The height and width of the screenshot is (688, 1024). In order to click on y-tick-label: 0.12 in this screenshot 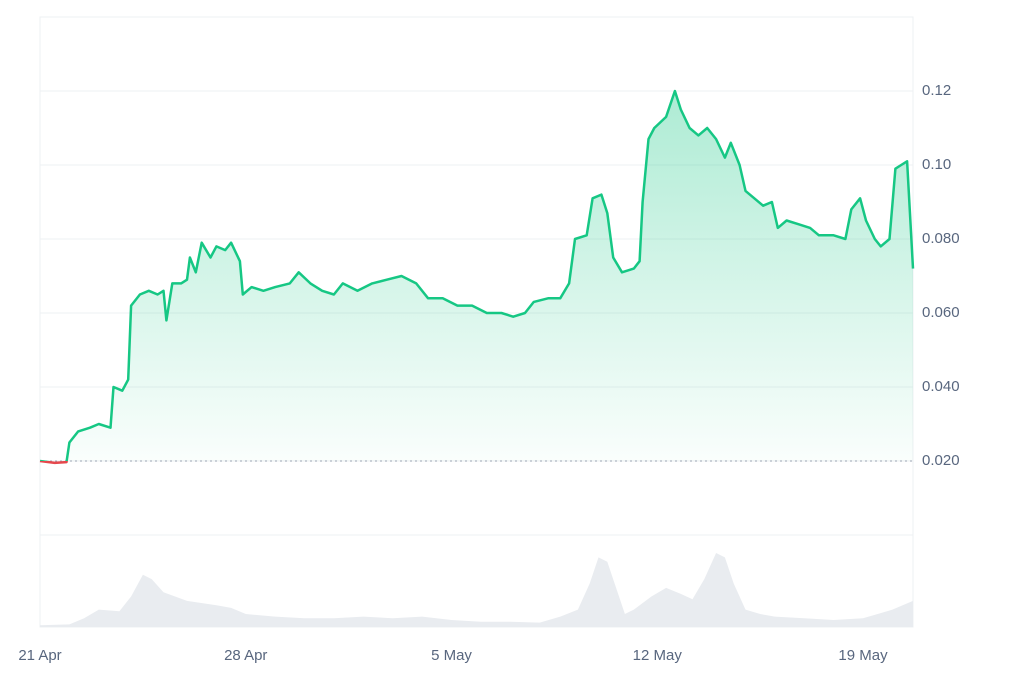, I will do `click(936, 90)`.